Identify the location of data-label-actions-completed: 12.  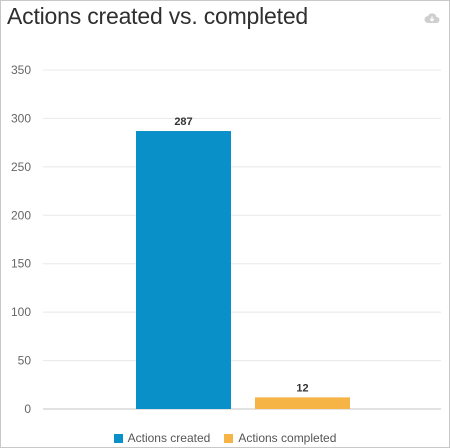
(302, 388).